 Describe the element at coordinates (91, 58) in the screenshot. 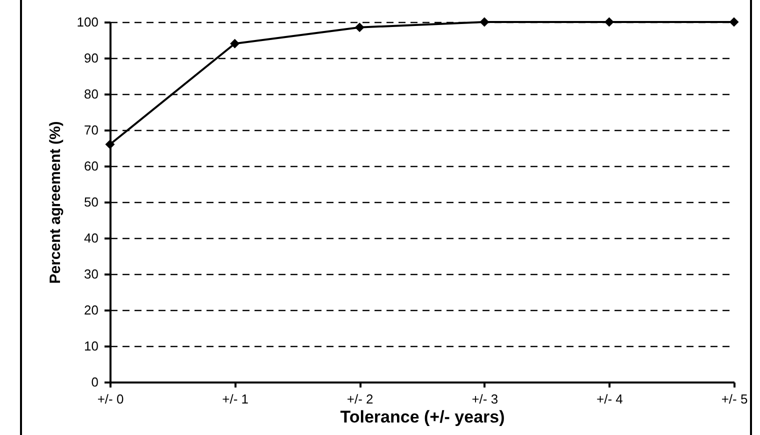

I see `y-tick-label: 90` at that location.